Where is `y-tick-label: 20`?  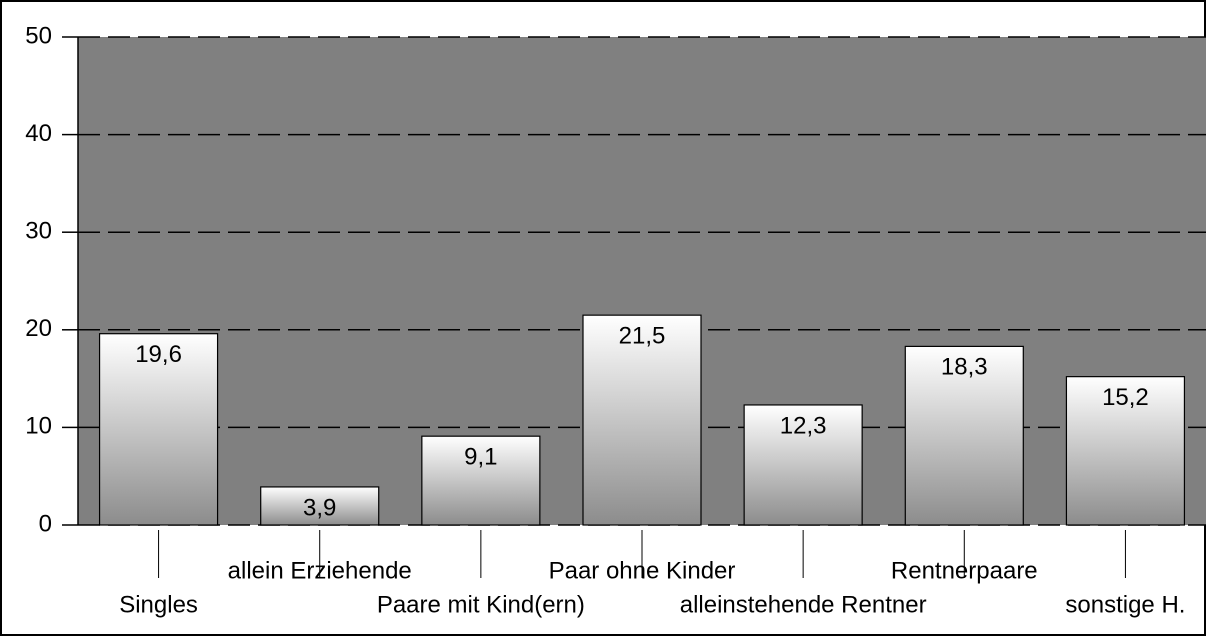 y-tick-label: 20 is located at coordinates (38, 328).